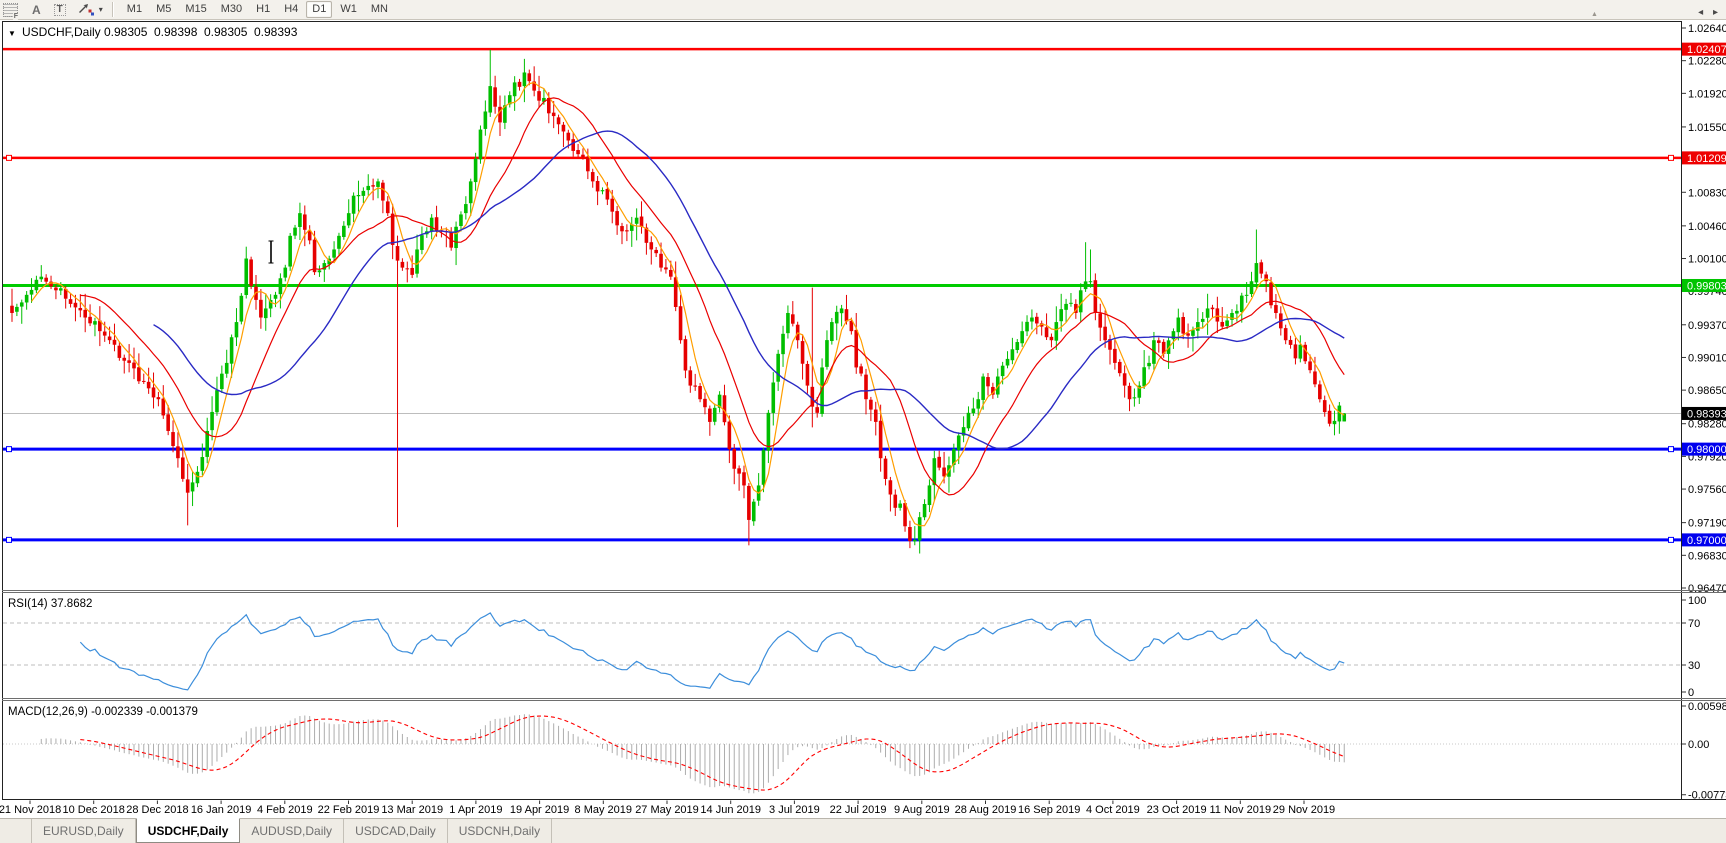 Image resolution: width=1726 pixels, height=843 pixels. What do you see at coordinates (94, 810) in the screenshot?
I see `date-label: 10 Dec 2018` at bounding box center [94, 810].